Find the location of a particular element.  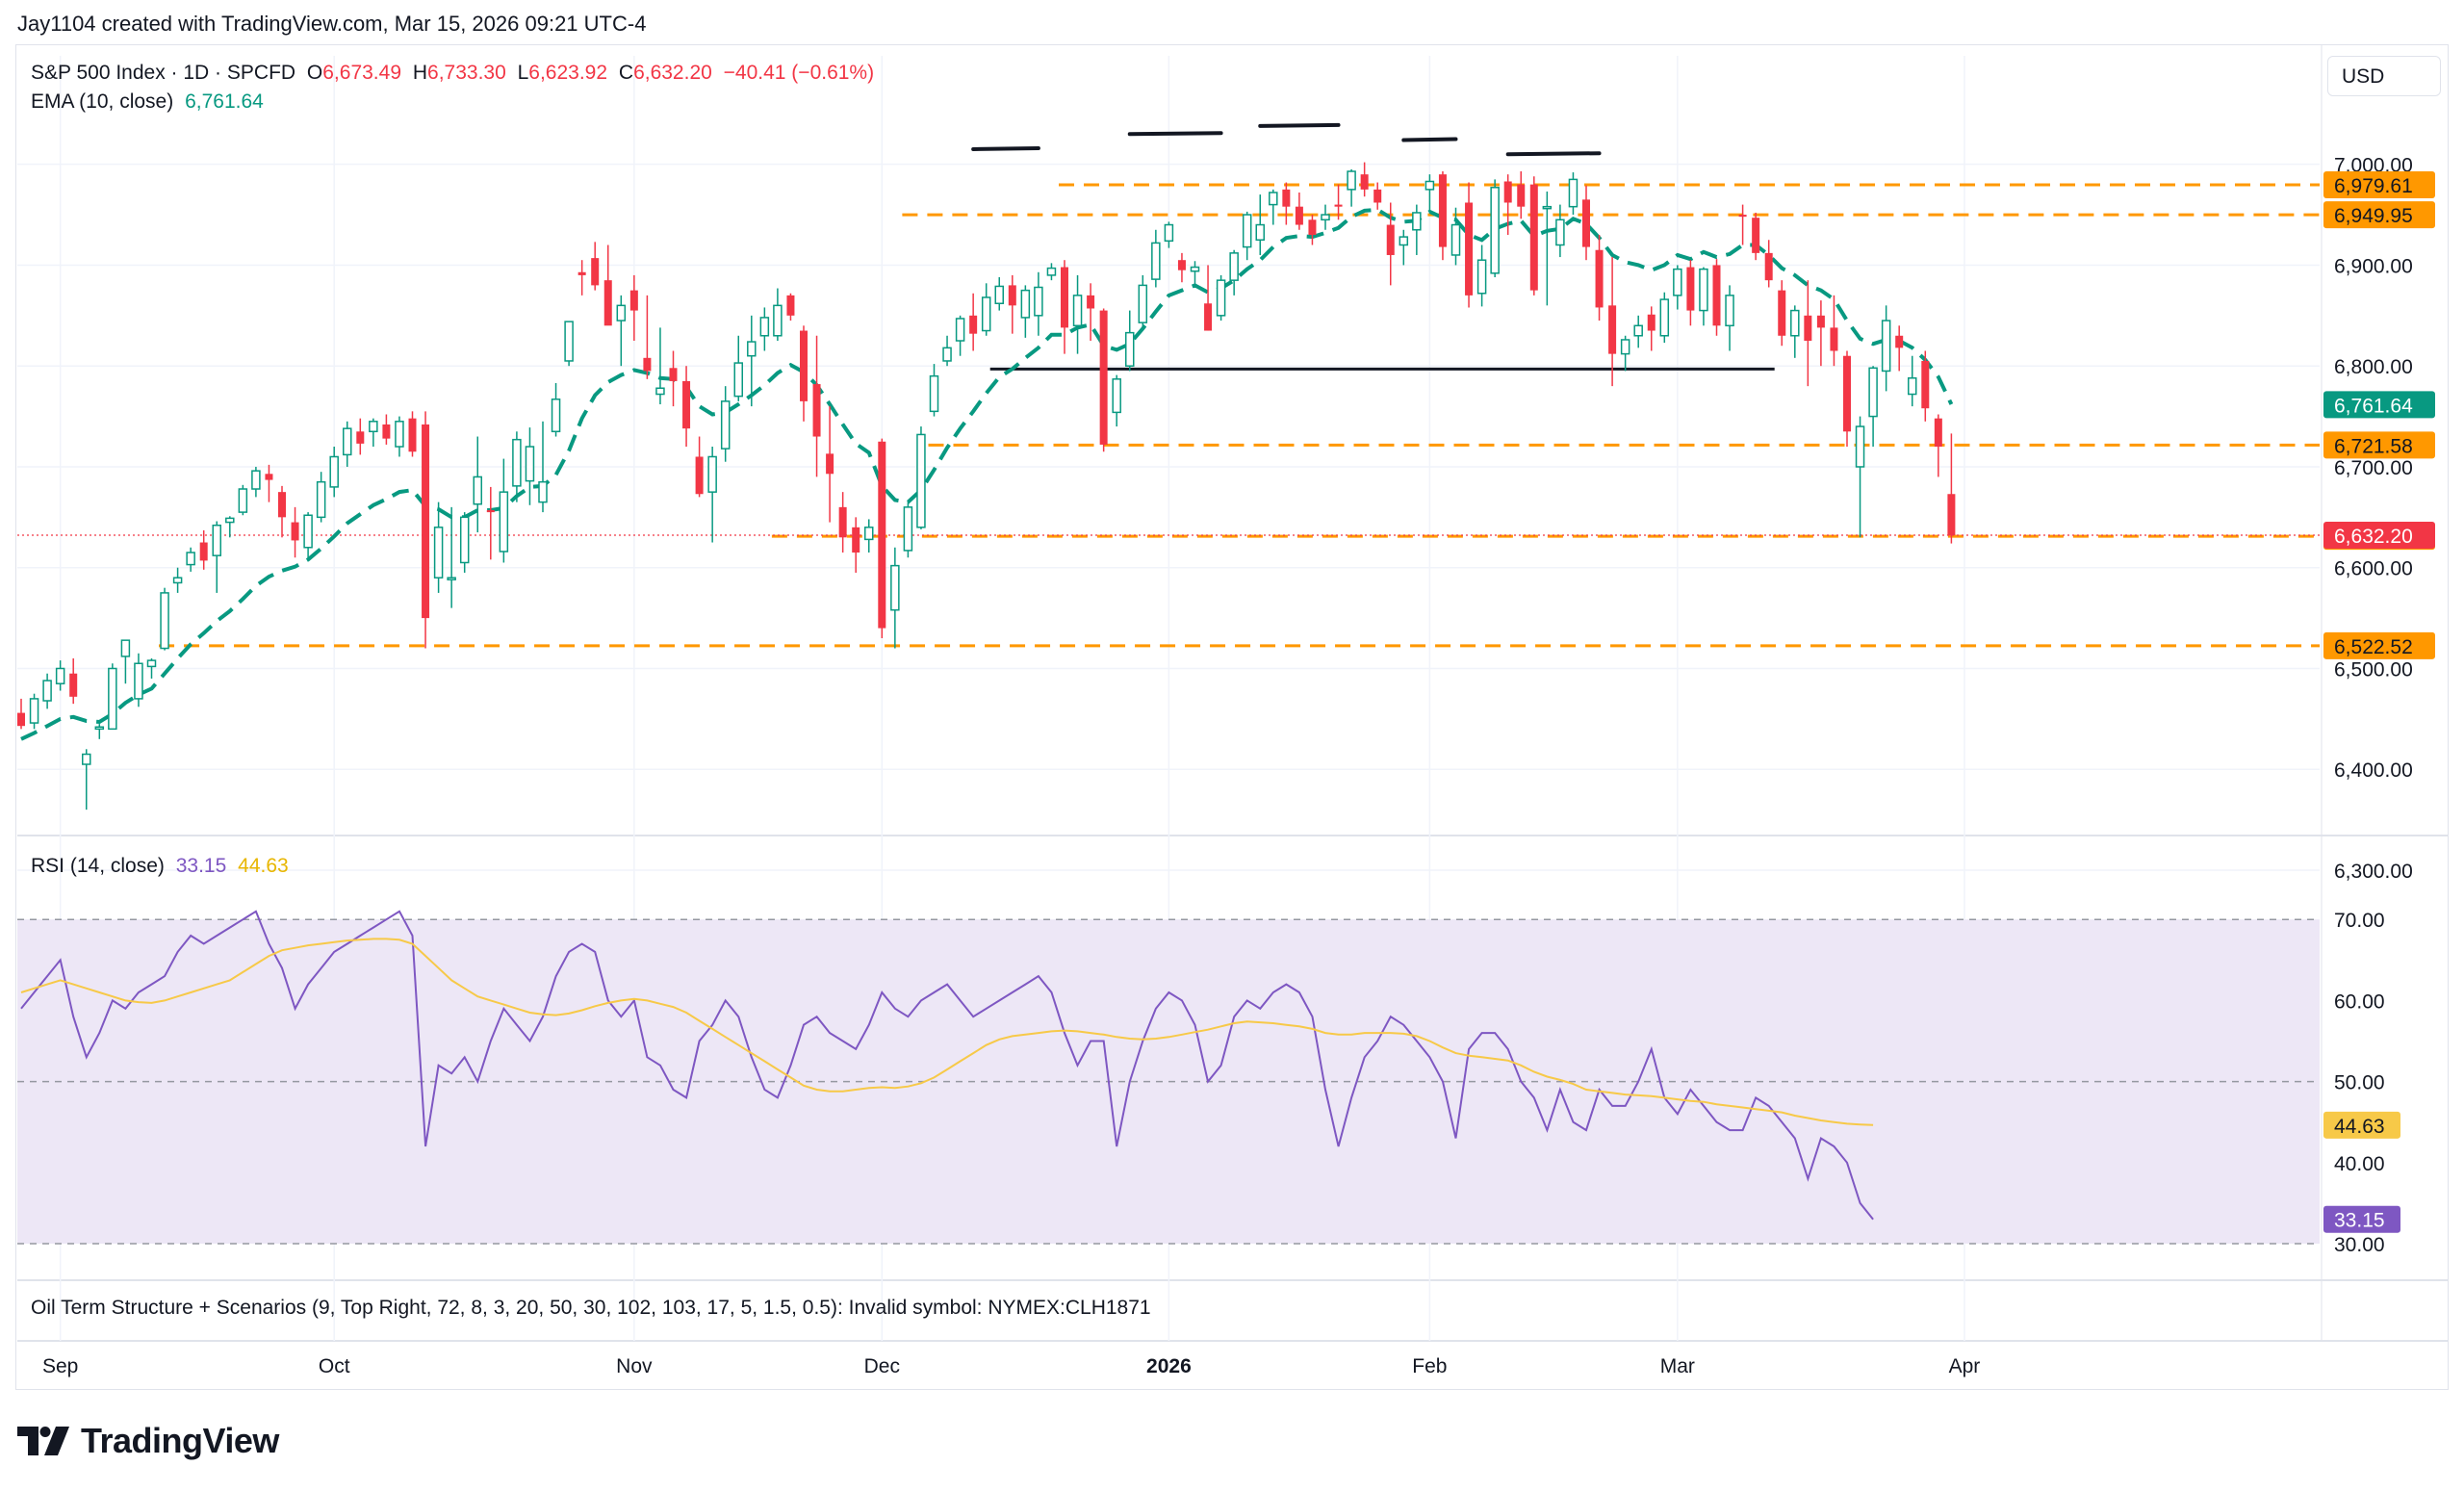

y-tick-label: 6,600.00 is located at coordinates (2373, 569).